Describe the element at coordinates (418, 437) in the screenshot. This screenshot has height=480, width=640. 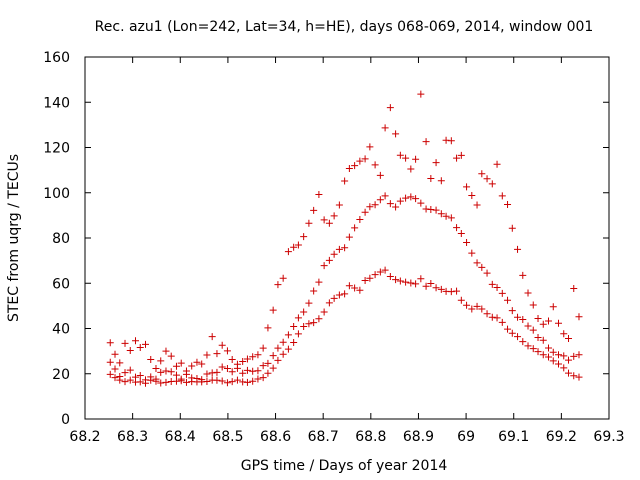
I see `x-tick-label: 68.9` at that location.